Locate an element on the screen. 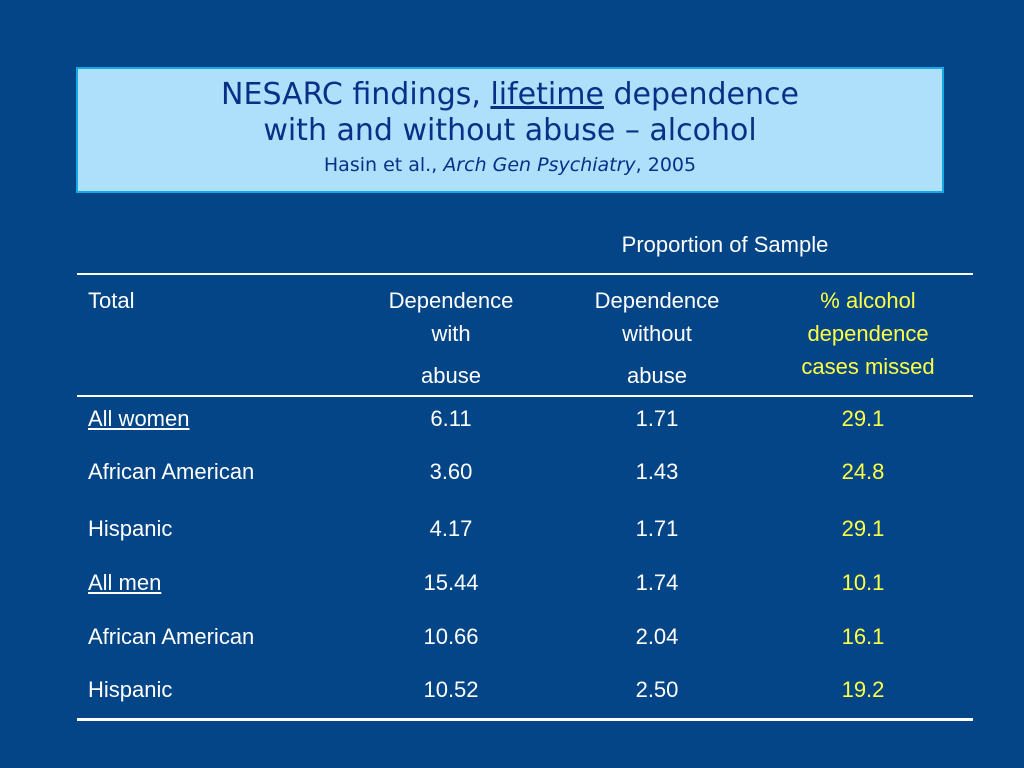 The image size is (1024, 768). col-header-dependence-with-abuse: Dependence with abuse is located at coordinates (451, 338).